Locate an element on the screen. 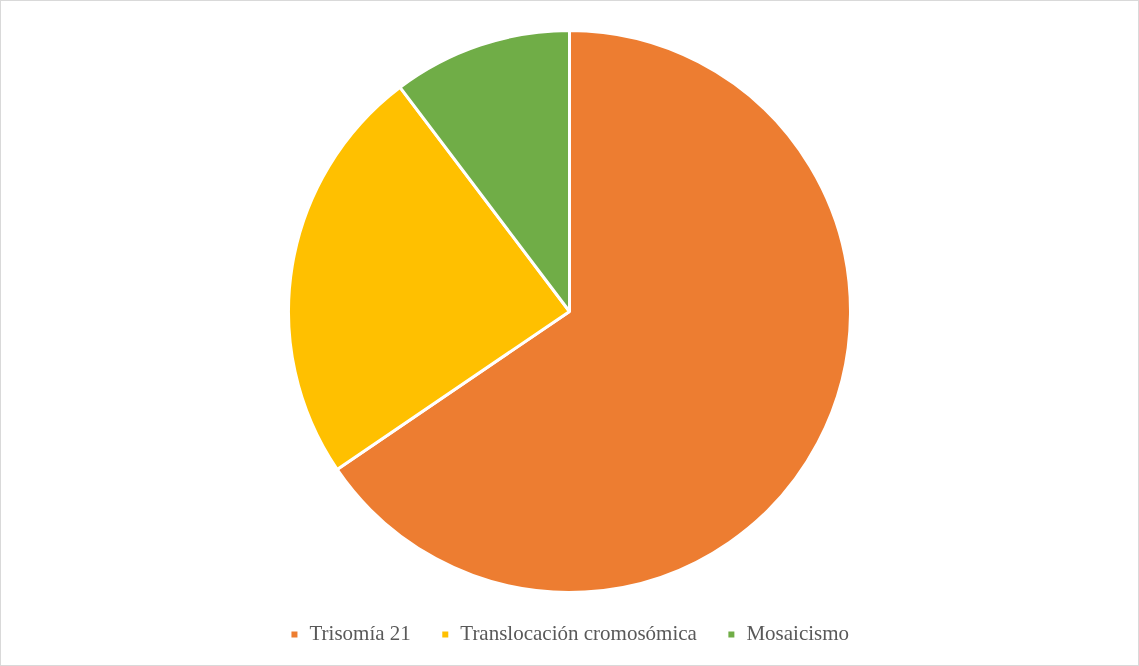 The image size is (1139, 666). legend-label: Trisomía 21 is located at coordinates (360, 633).